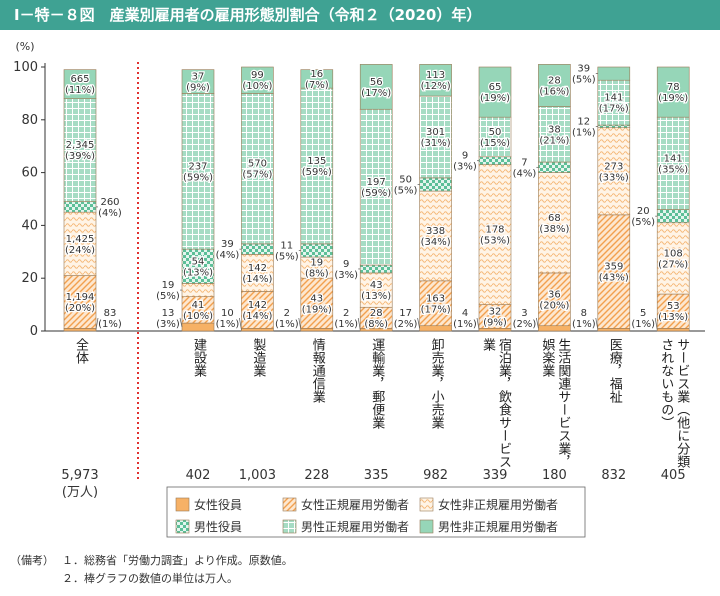 This screenshot has width=720, height=596. I want to click on count-label: 2, so click(346, 313).